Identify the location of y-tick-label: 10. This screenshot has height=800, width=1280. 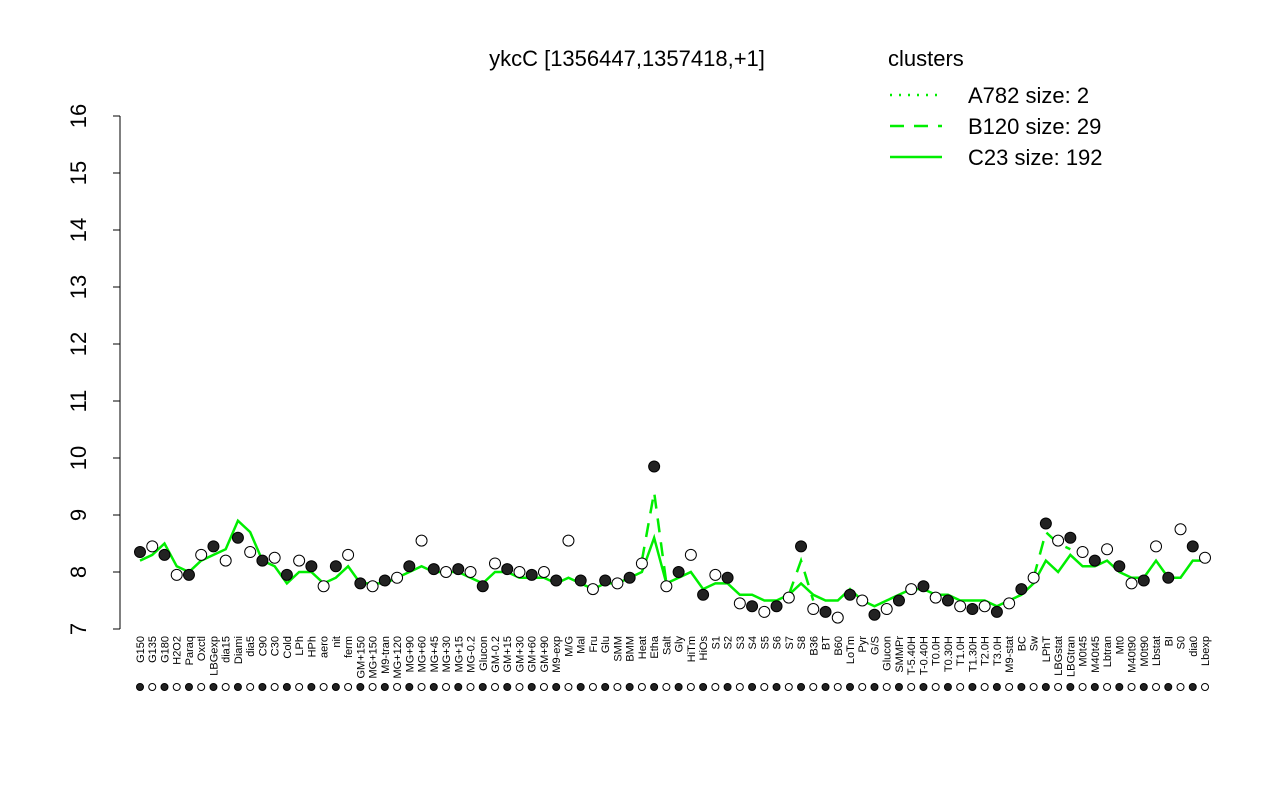
(78, 458).